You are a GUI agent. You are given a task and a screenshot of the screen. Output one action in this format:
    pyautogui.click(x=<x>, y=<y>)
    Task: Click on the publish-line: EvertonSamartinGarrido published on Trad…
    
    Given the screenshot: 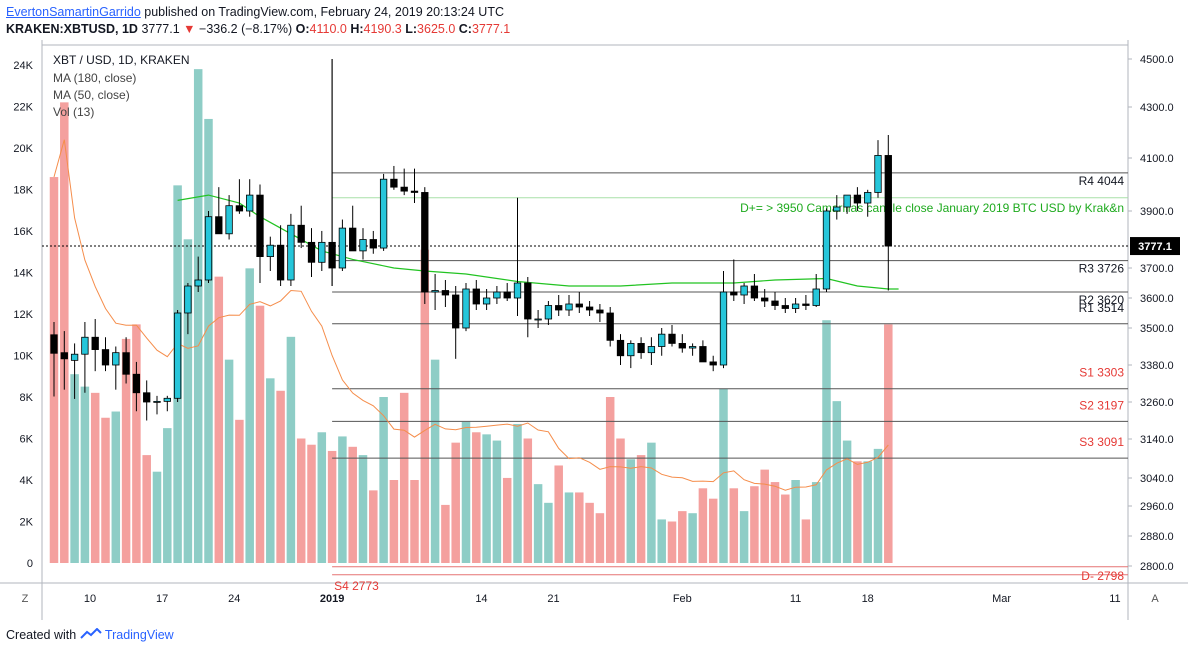 What is the action you would take?
    pyautogui.click(x=594, y=12)
    